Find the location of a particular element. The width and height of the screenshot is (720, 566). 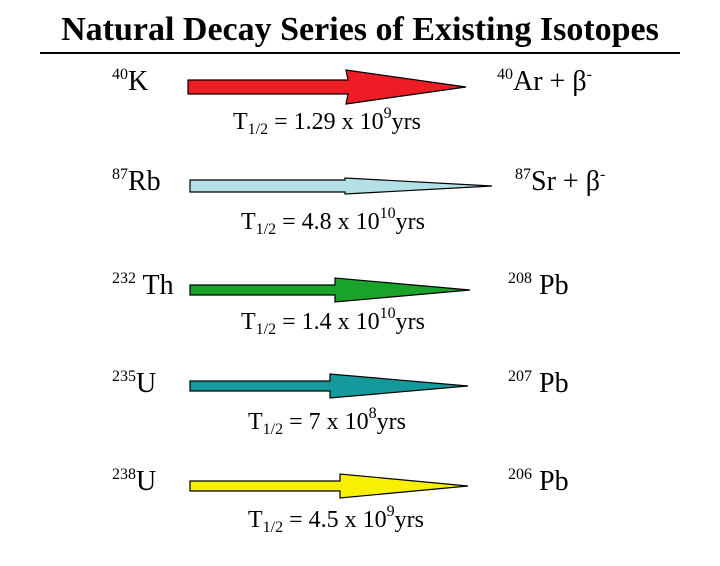

parent-isotope: 40K is located at coordinates (130, 81).